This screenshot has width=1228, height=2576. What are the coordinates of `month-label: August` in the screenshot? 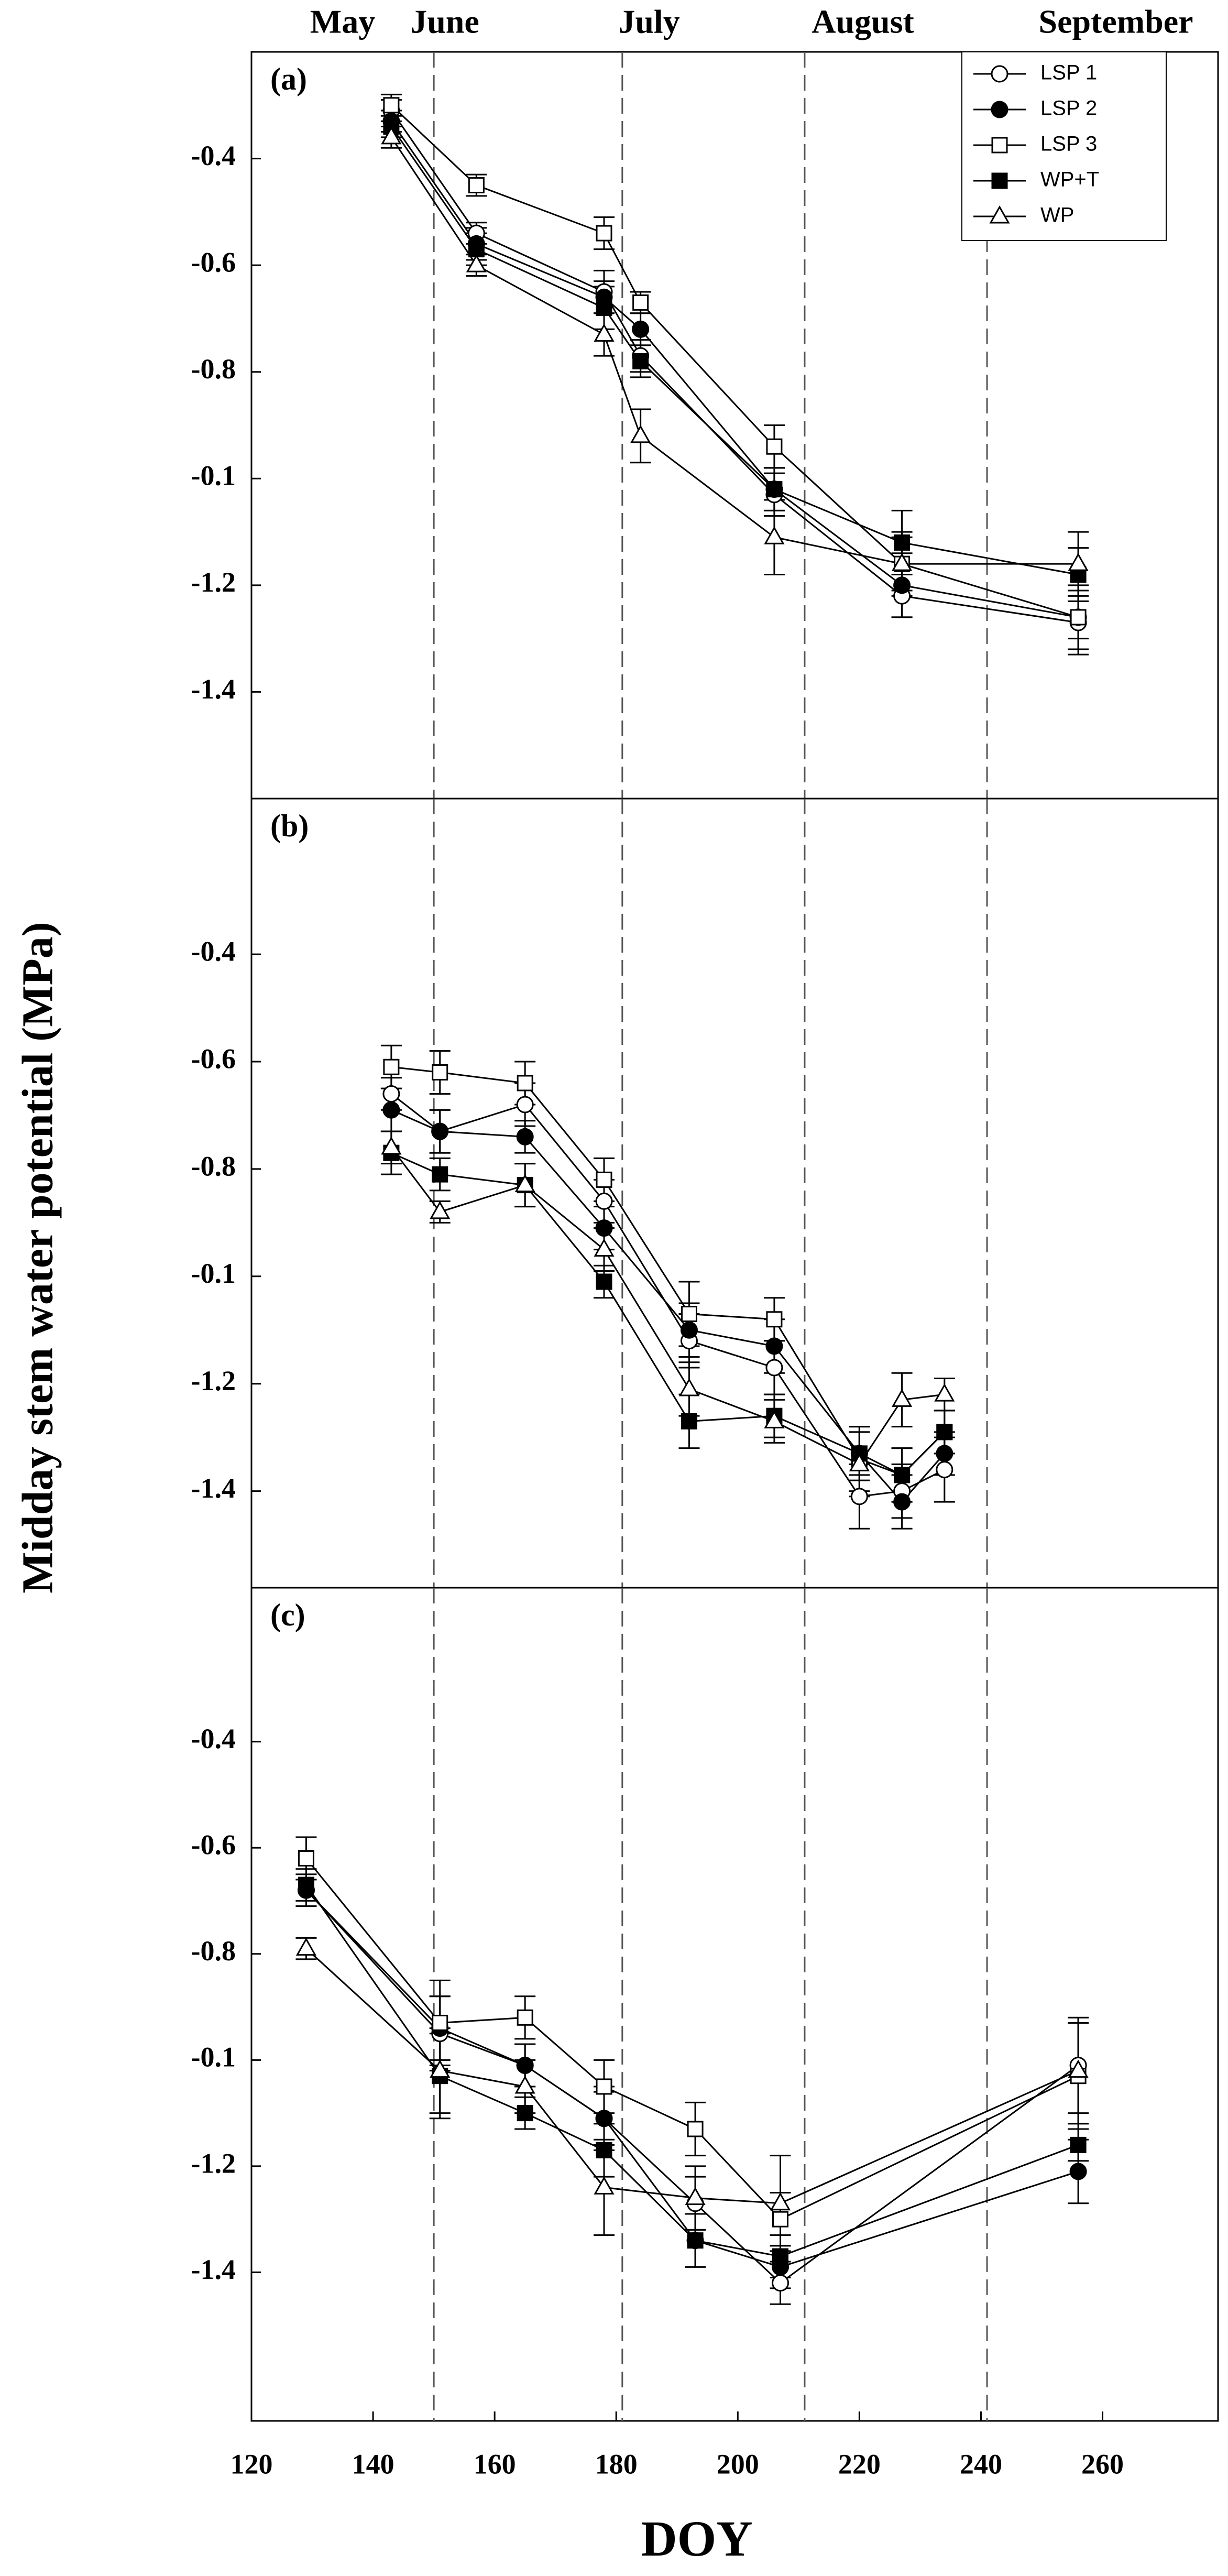 It's located at (863, 21).